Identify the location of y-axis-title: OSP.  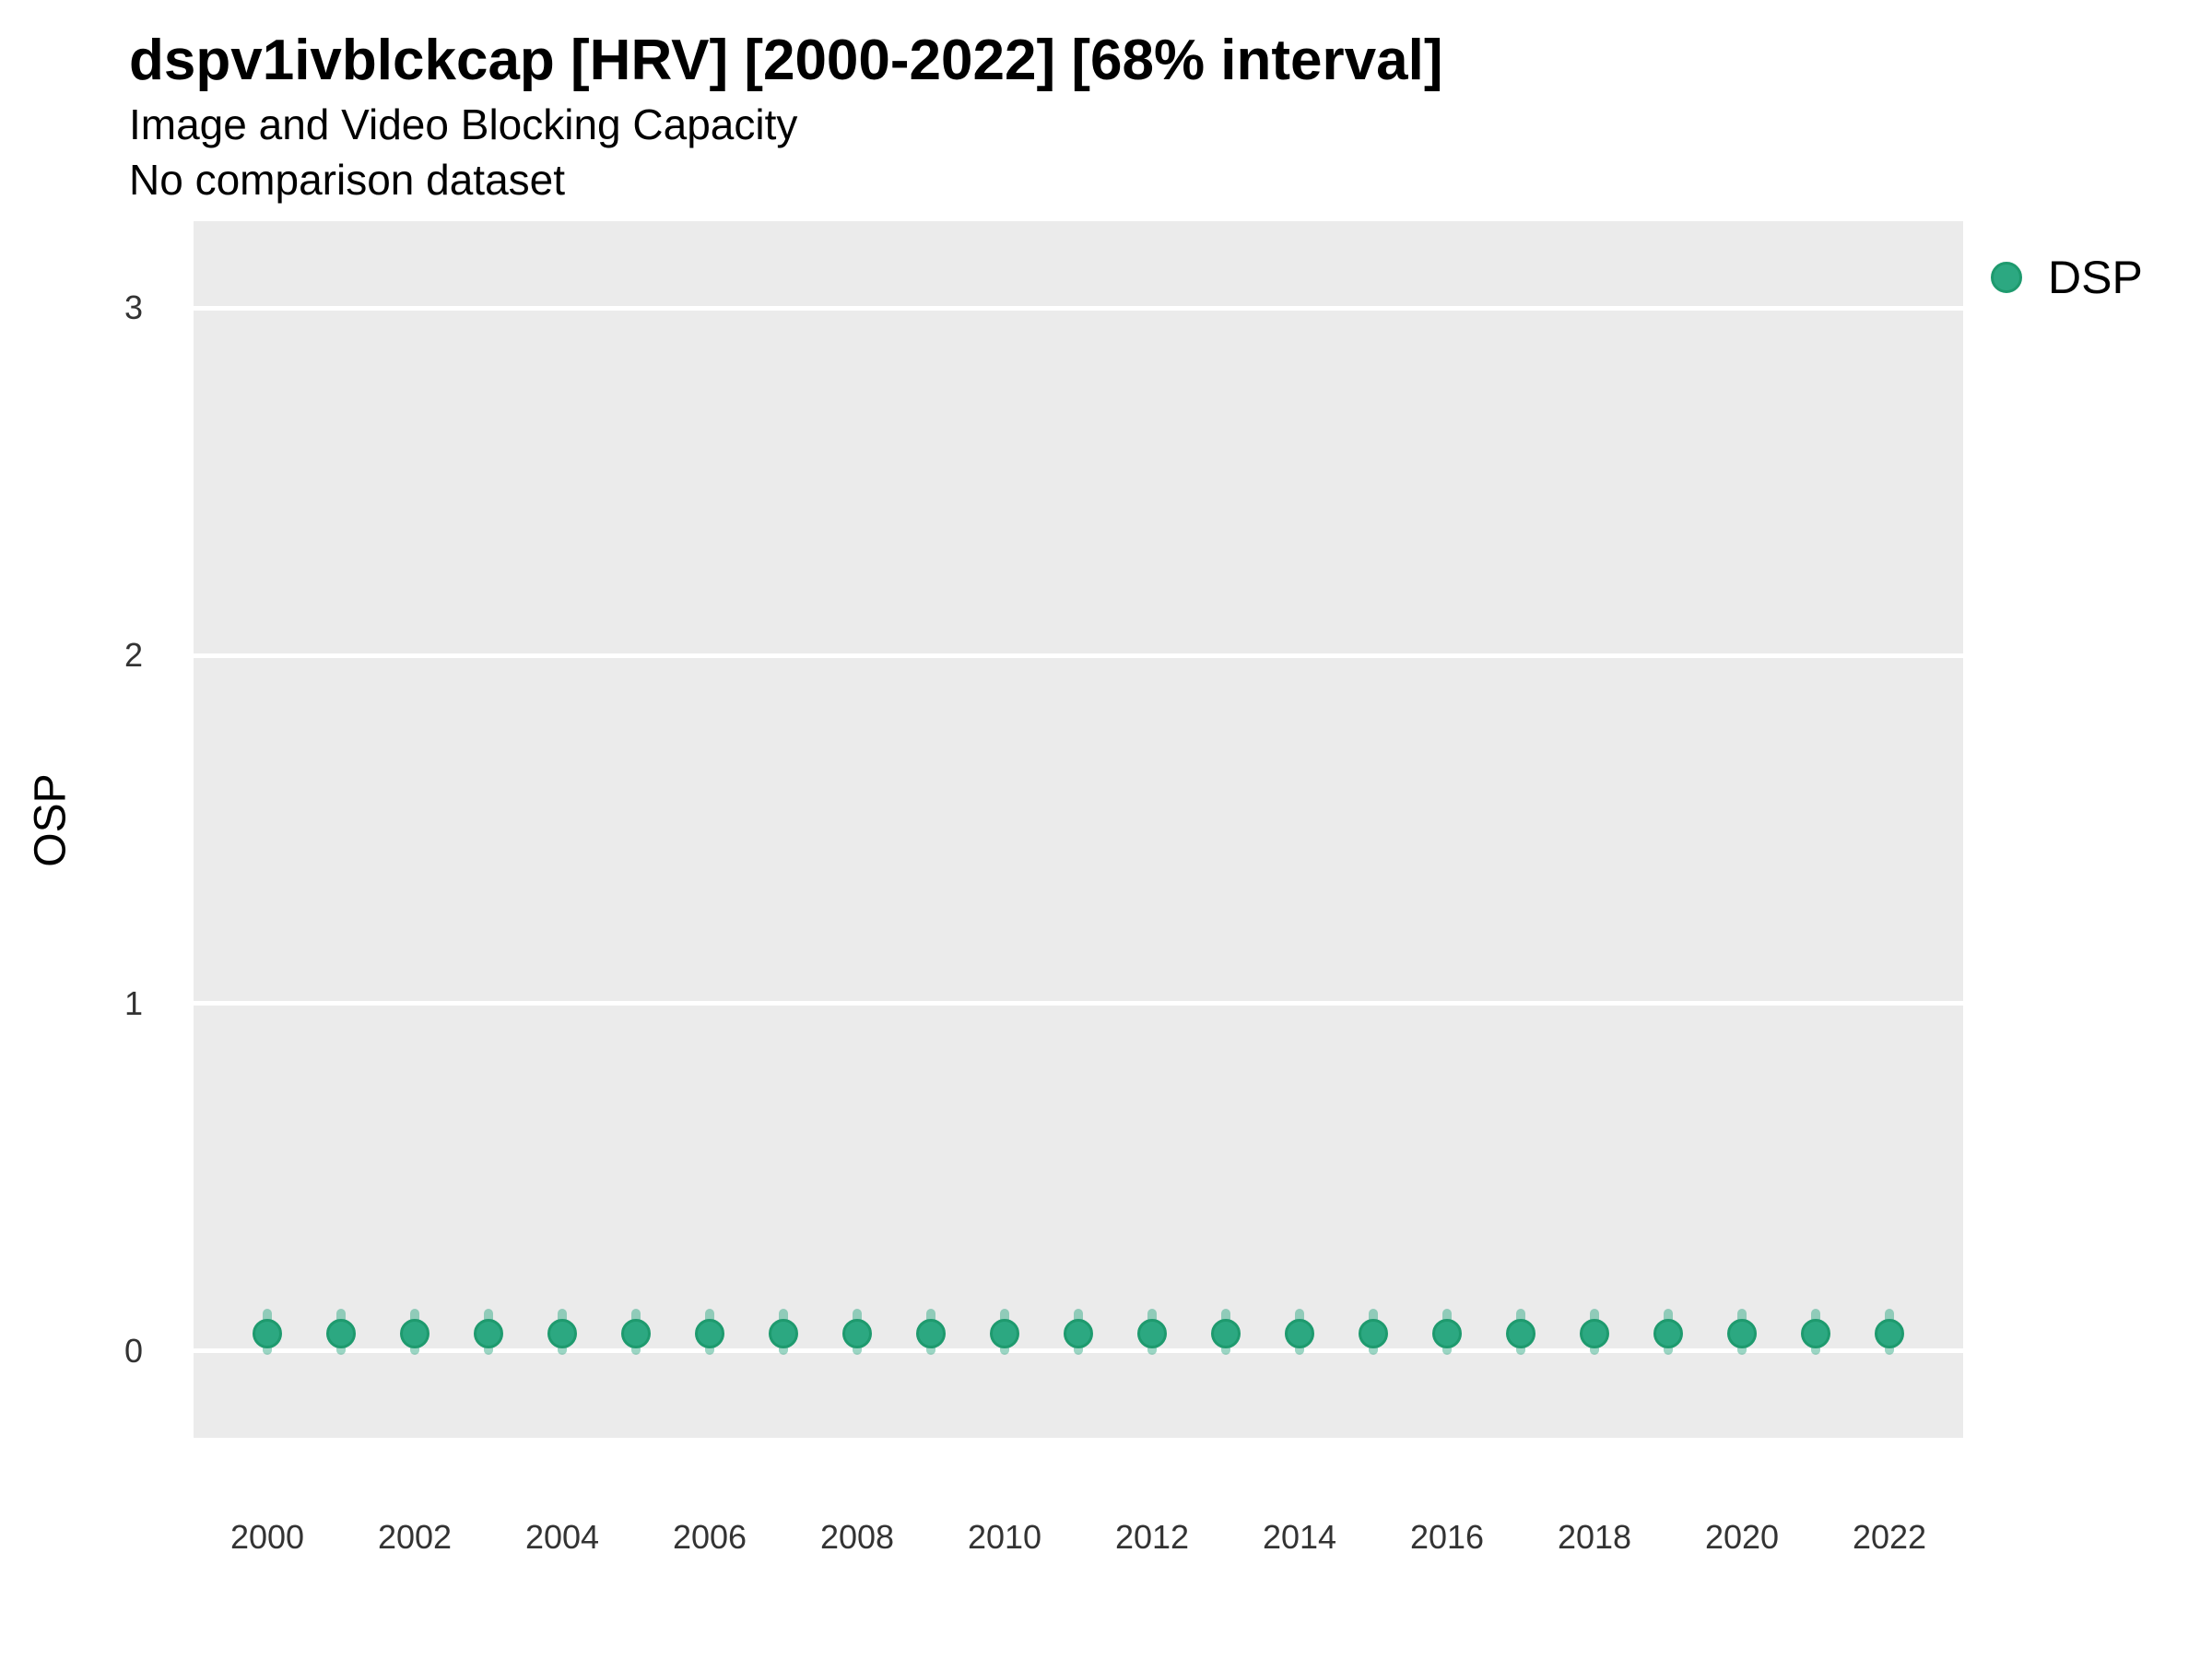
(51, 820).